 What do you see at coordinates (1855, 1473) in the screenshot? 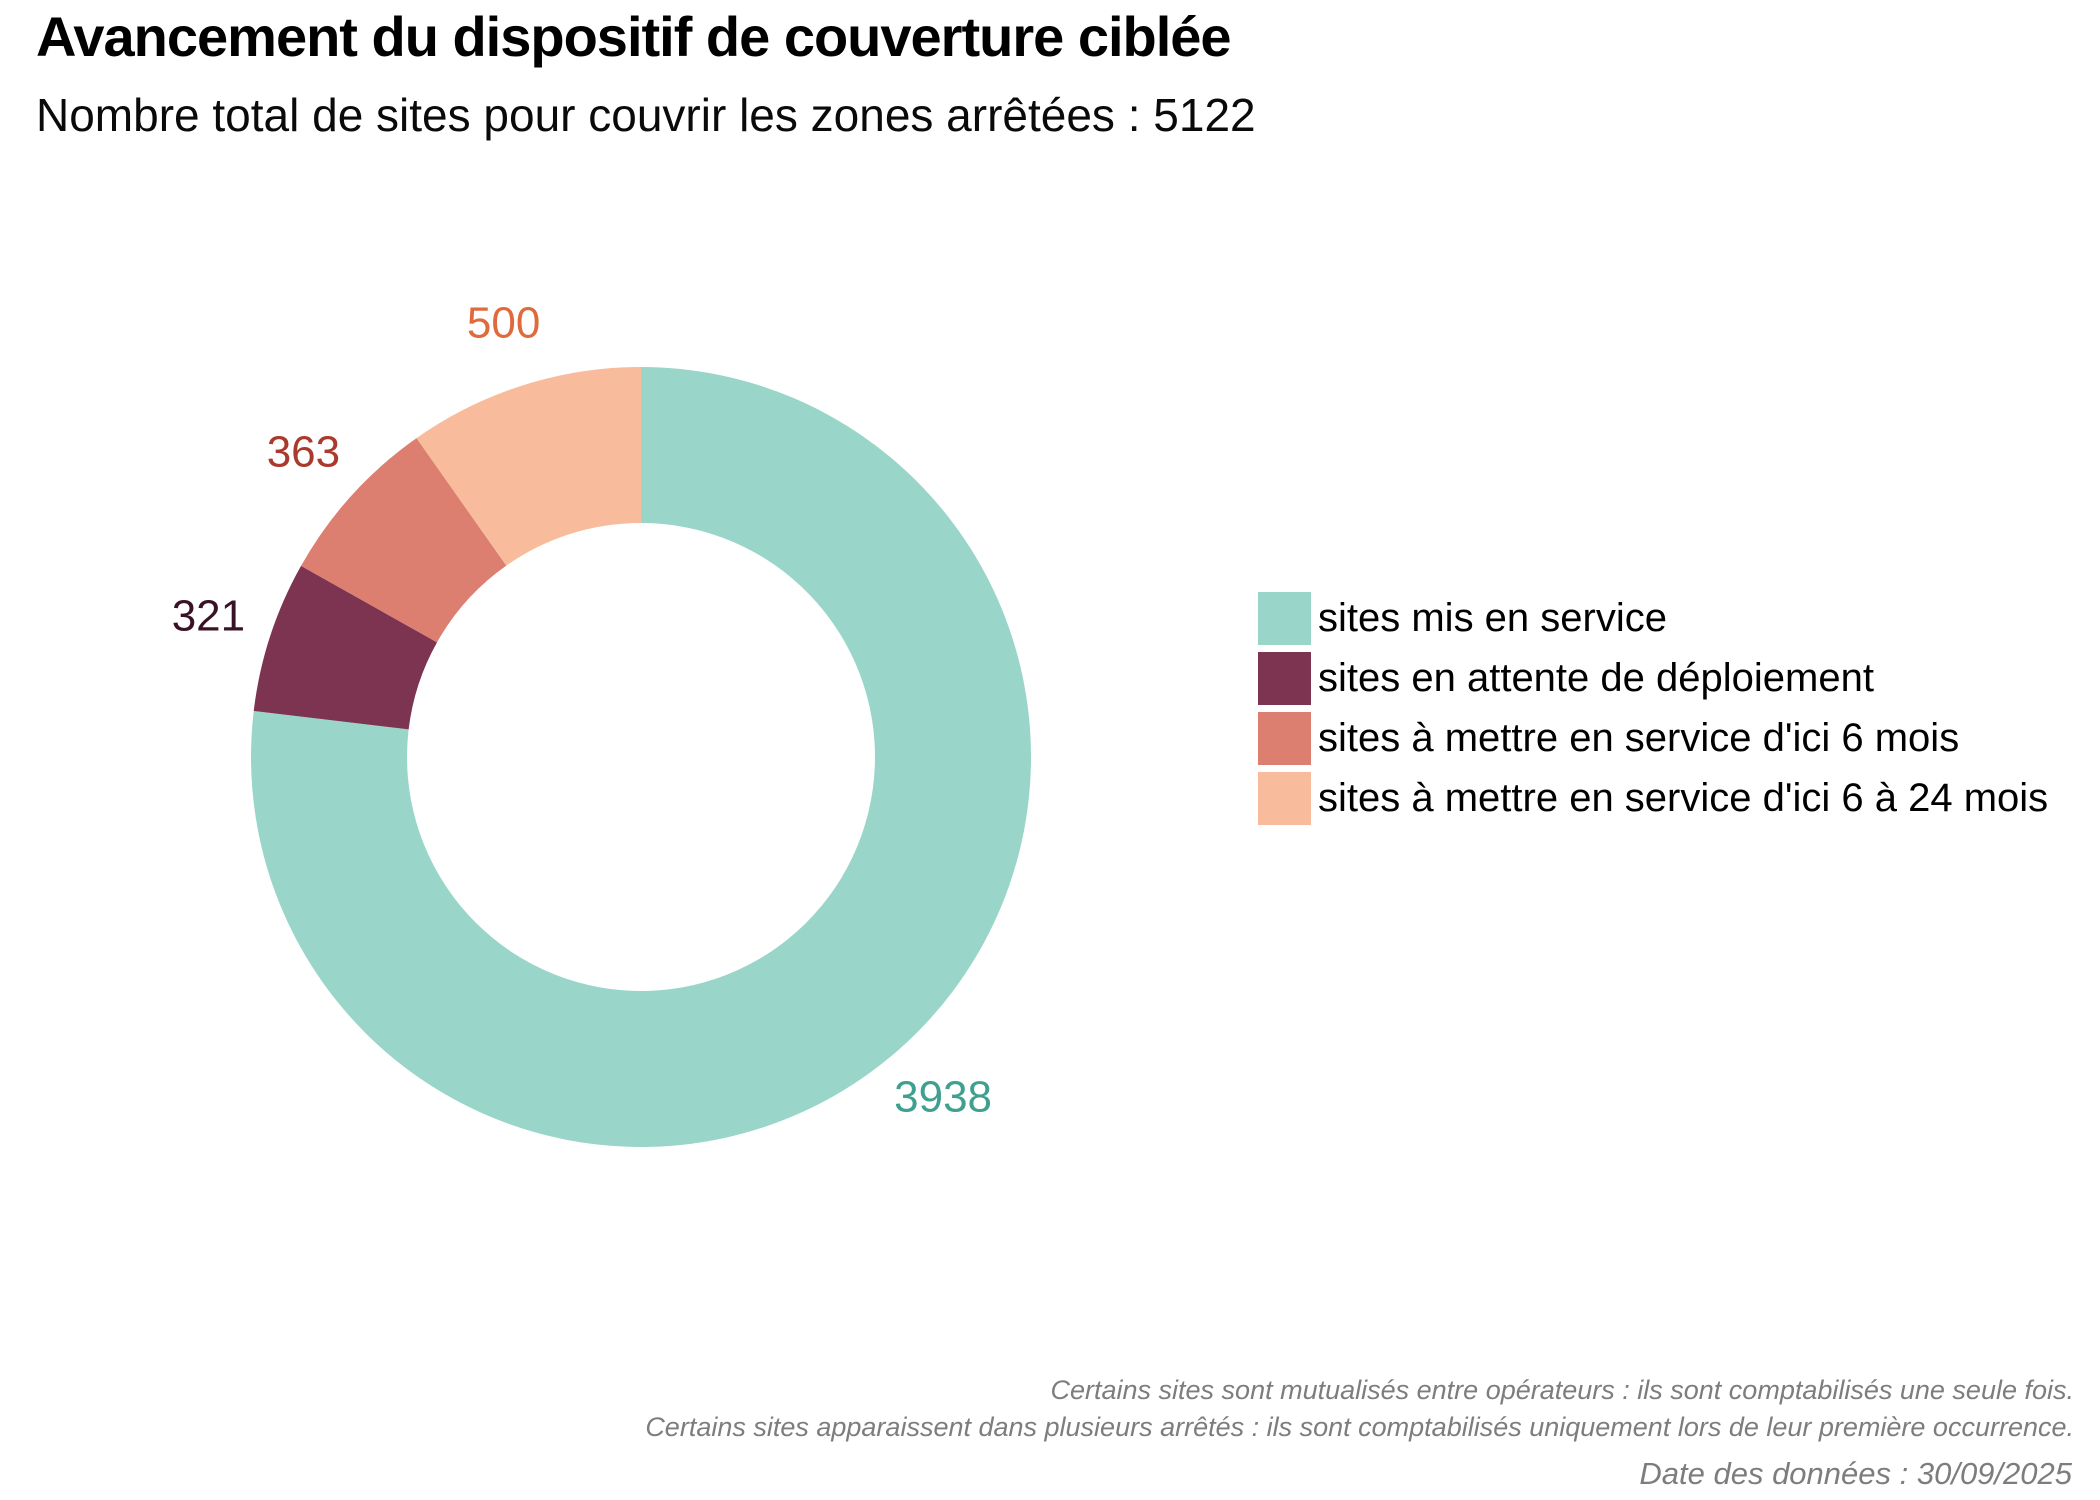
I see `footer-date: Date des données : 30/09/2025` at bounding box center [1855, 1473].